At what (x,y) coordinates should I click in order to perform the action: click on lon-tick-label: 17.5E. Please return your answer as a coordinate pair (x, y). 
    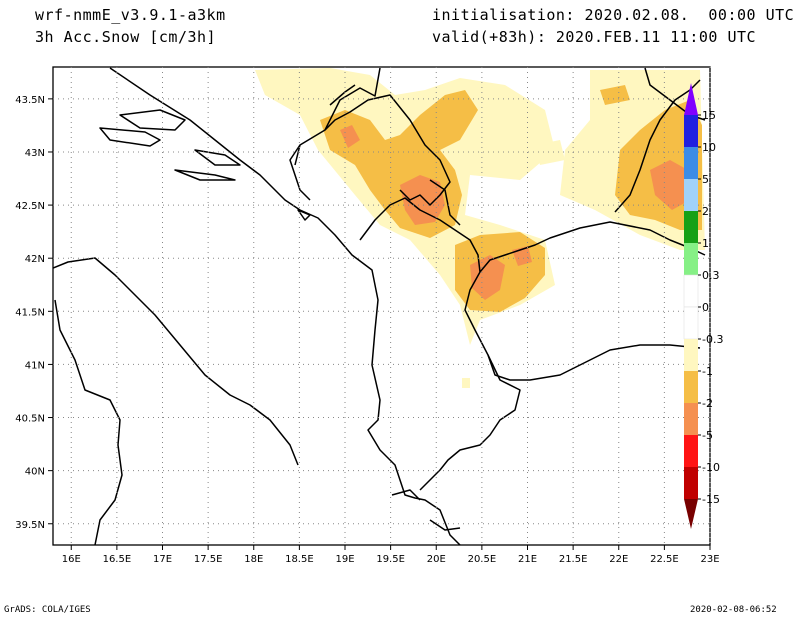
    Looking at the image, I should click on (208, 559).